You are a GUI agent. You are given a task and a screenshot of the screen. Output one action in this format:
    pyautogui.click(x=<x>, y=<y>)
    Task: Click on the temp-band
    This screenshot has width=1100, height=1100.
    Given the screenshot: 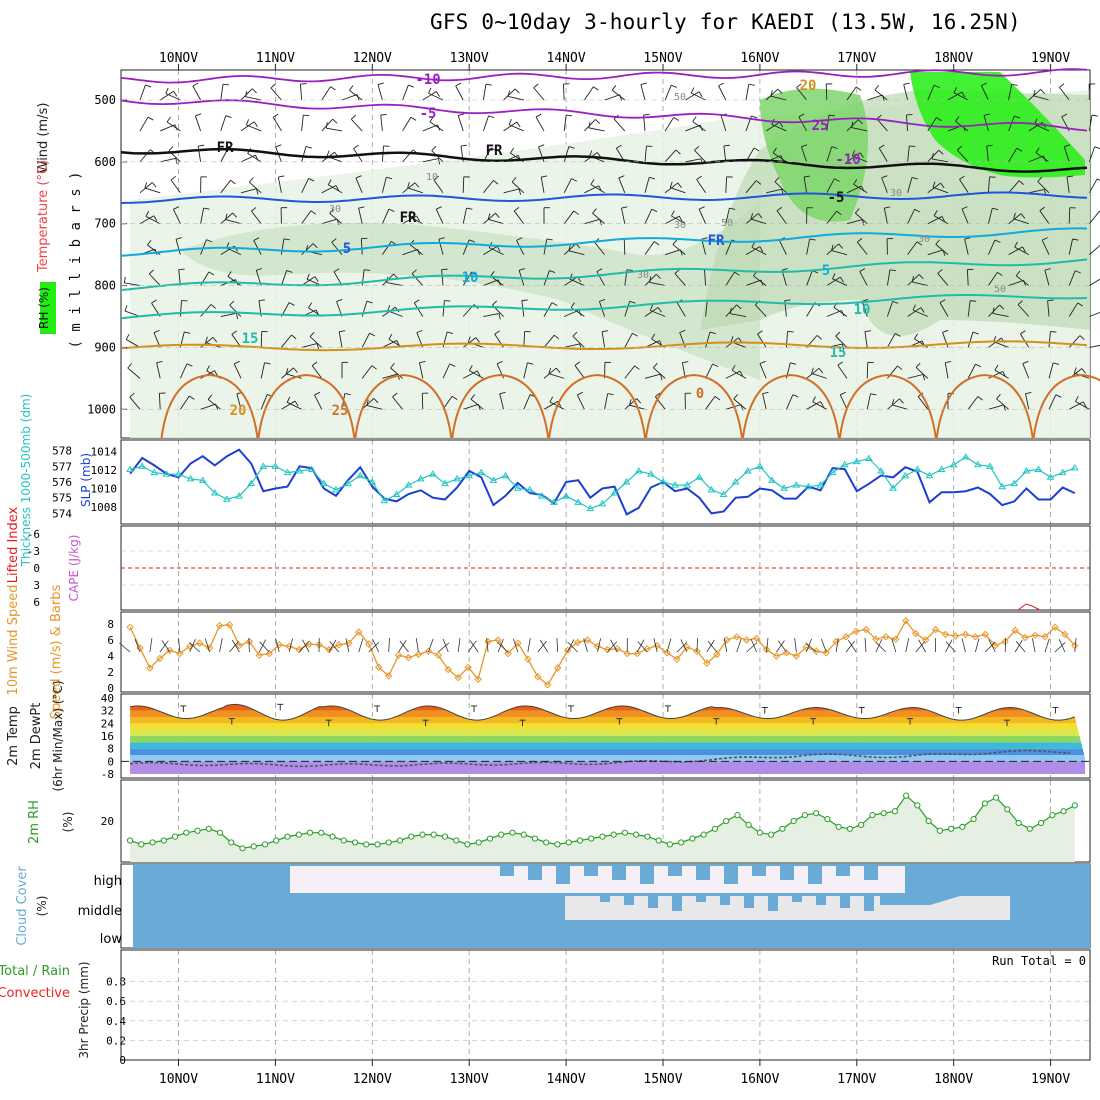 What is the action you would take?
    pyautogui.click(x=607, y=713)
    